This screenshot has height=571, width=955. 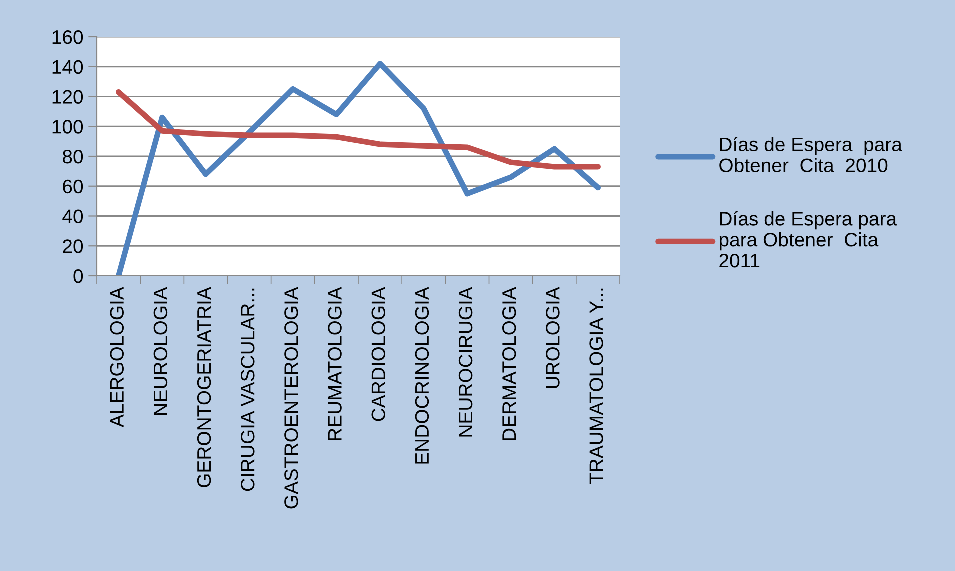 I want to click on y-tick-label: 140, so click(x=68, y=67).